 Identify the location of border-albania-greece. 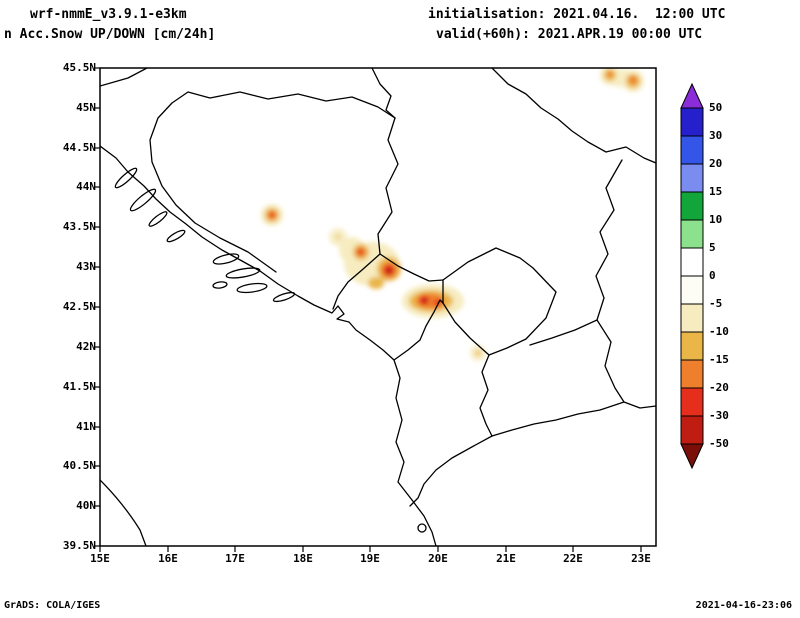
(451, 471).